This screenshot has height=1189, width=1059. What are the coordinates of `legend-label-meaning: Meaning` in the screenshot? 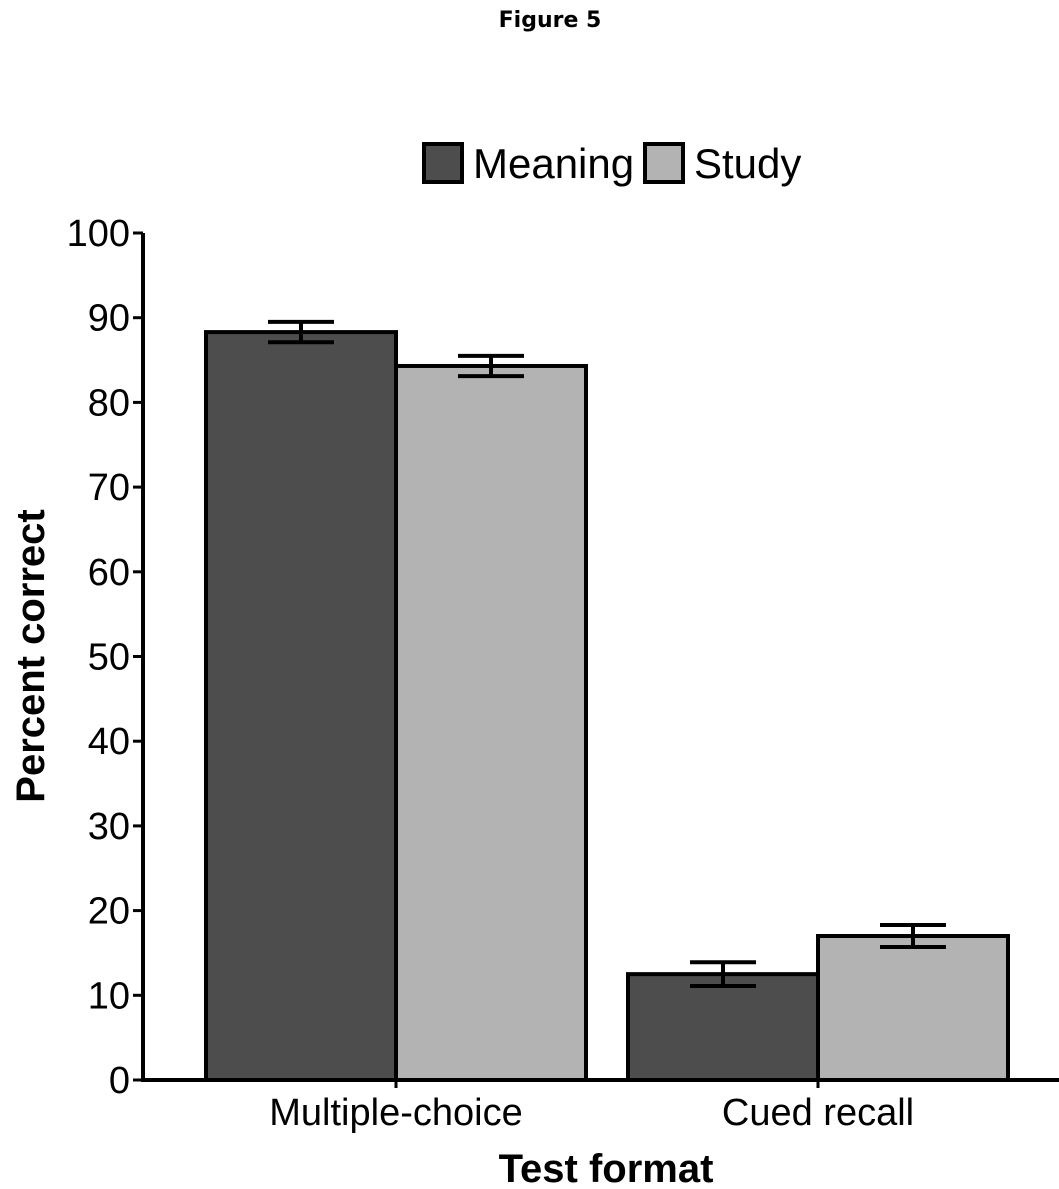 It's located at (553, 163).